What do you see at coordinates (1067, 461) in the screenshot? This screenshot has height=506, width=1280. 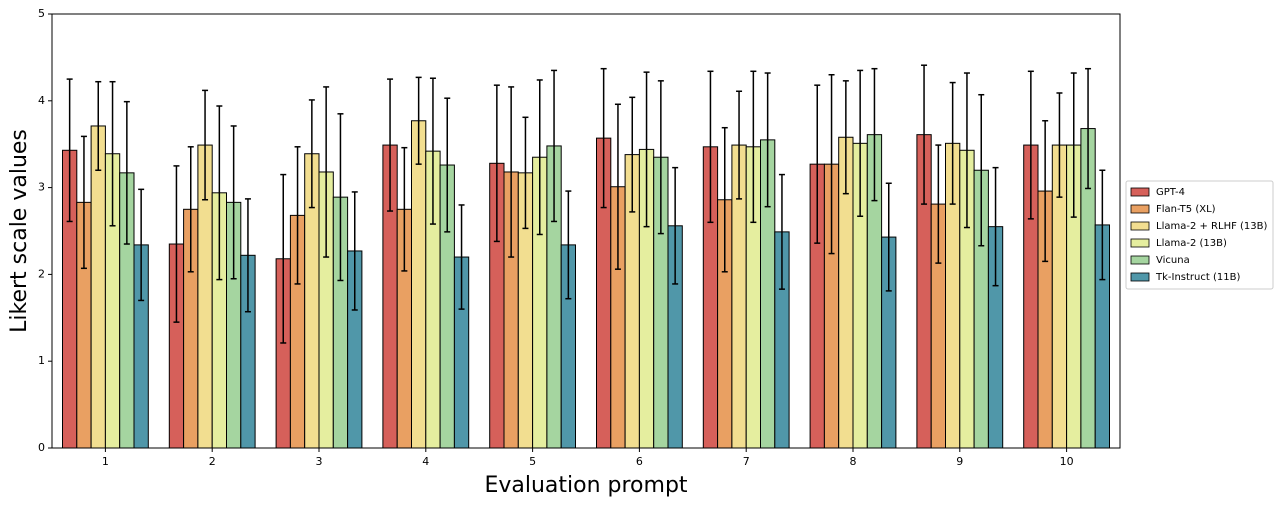 I see `x-tick-label: 10` at bounding box center [1067, 461].